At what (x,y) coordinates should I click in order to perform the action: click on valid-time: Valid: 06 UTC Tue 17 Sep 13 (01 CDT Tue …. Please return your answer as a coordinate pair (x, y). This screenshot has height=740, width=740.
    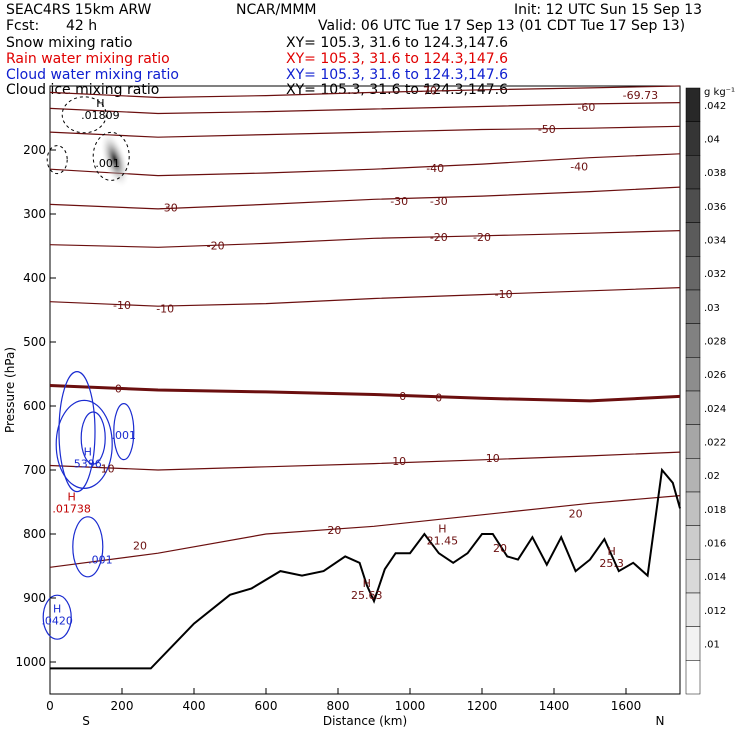
    Looking at the image, I should click on (501, 26).